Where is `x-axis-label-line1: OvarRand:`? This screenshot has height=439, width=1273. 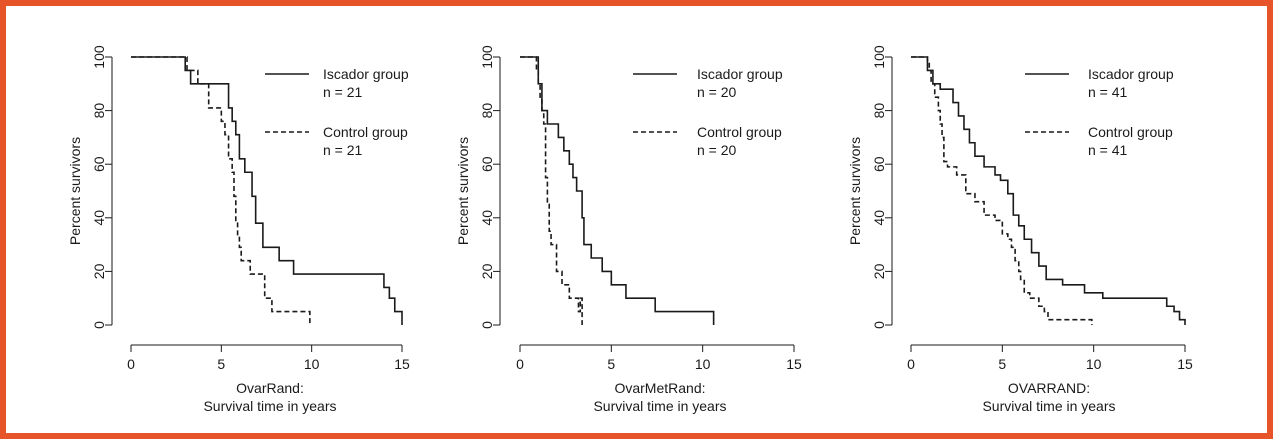
x-axis-label-line1: OvarRand: is located at coordinates (270, 388).